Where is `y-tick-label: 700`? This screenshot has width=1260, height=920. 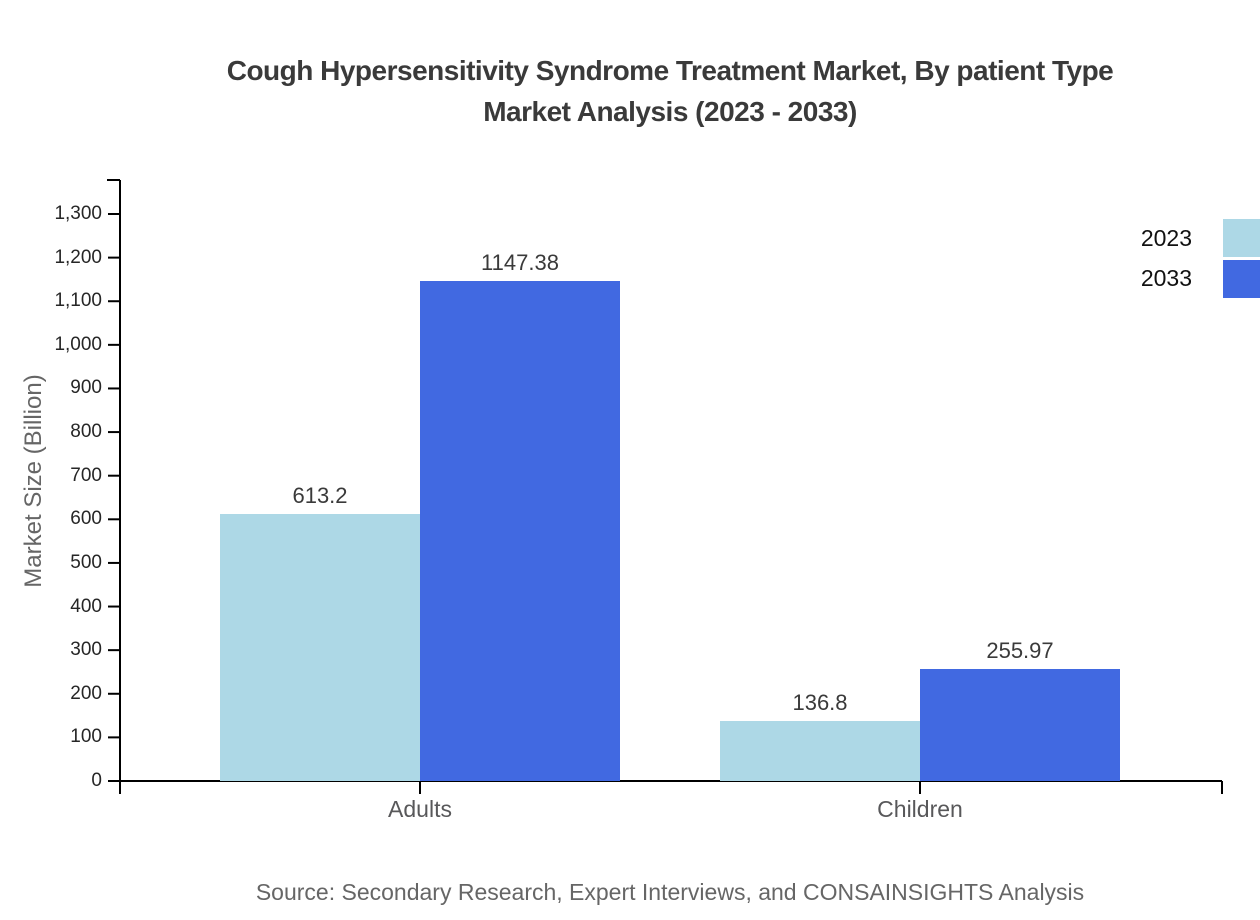 y-tick-label: 700 is located at coordinates (86, 475).